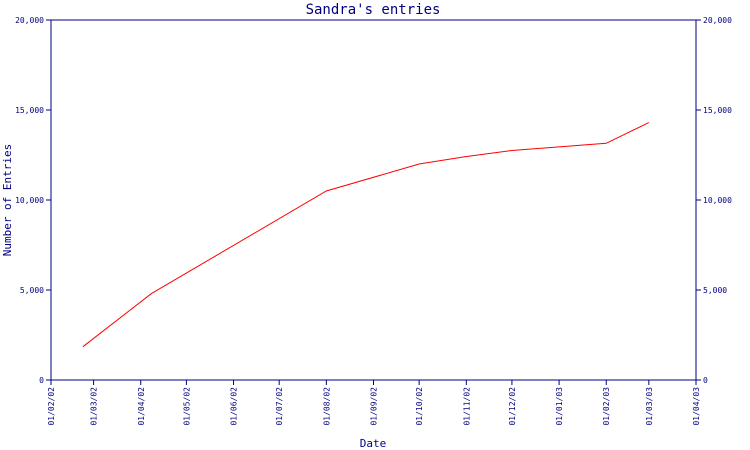 Image resolution: width=750 pixels, height=450 pixels. Describe the element at coordinates (606, 406) in the screenshot. I see `x-tick-label: 01/02/03` at that location.